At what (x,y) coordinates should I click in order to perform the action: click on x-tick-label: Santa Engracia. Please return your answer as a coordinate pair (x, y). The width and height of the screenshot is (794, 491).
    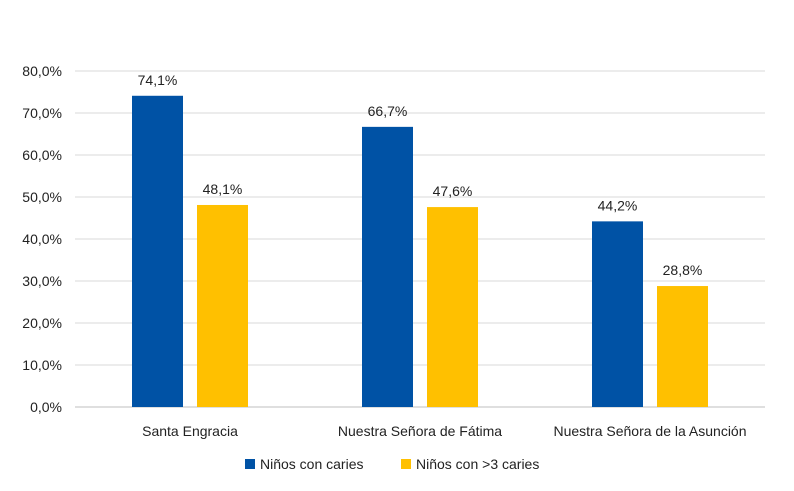
    Looking at the image, I should click on (190, 431).